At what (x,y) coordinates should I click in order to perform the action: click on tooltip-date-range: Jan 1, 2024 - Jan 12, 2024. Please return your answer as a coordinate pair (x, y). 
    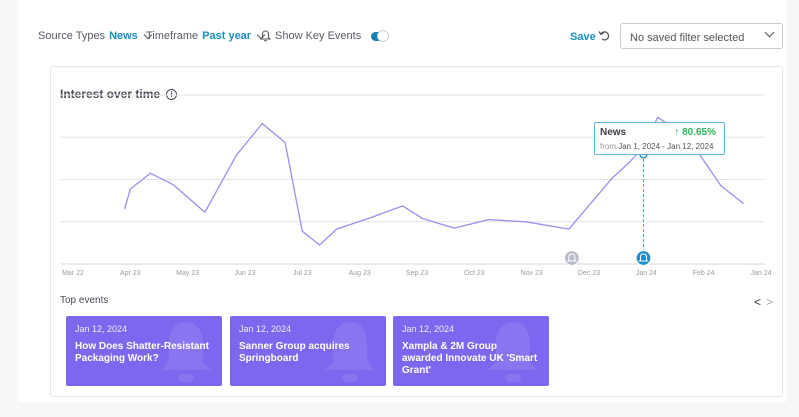
    Looking at the image, I should click on (666, 146).